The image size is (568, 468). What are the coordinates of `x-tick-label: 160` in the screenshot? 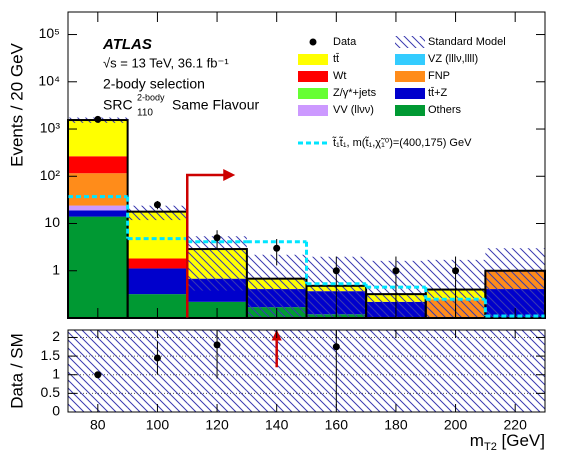 It's located at (337, 425).